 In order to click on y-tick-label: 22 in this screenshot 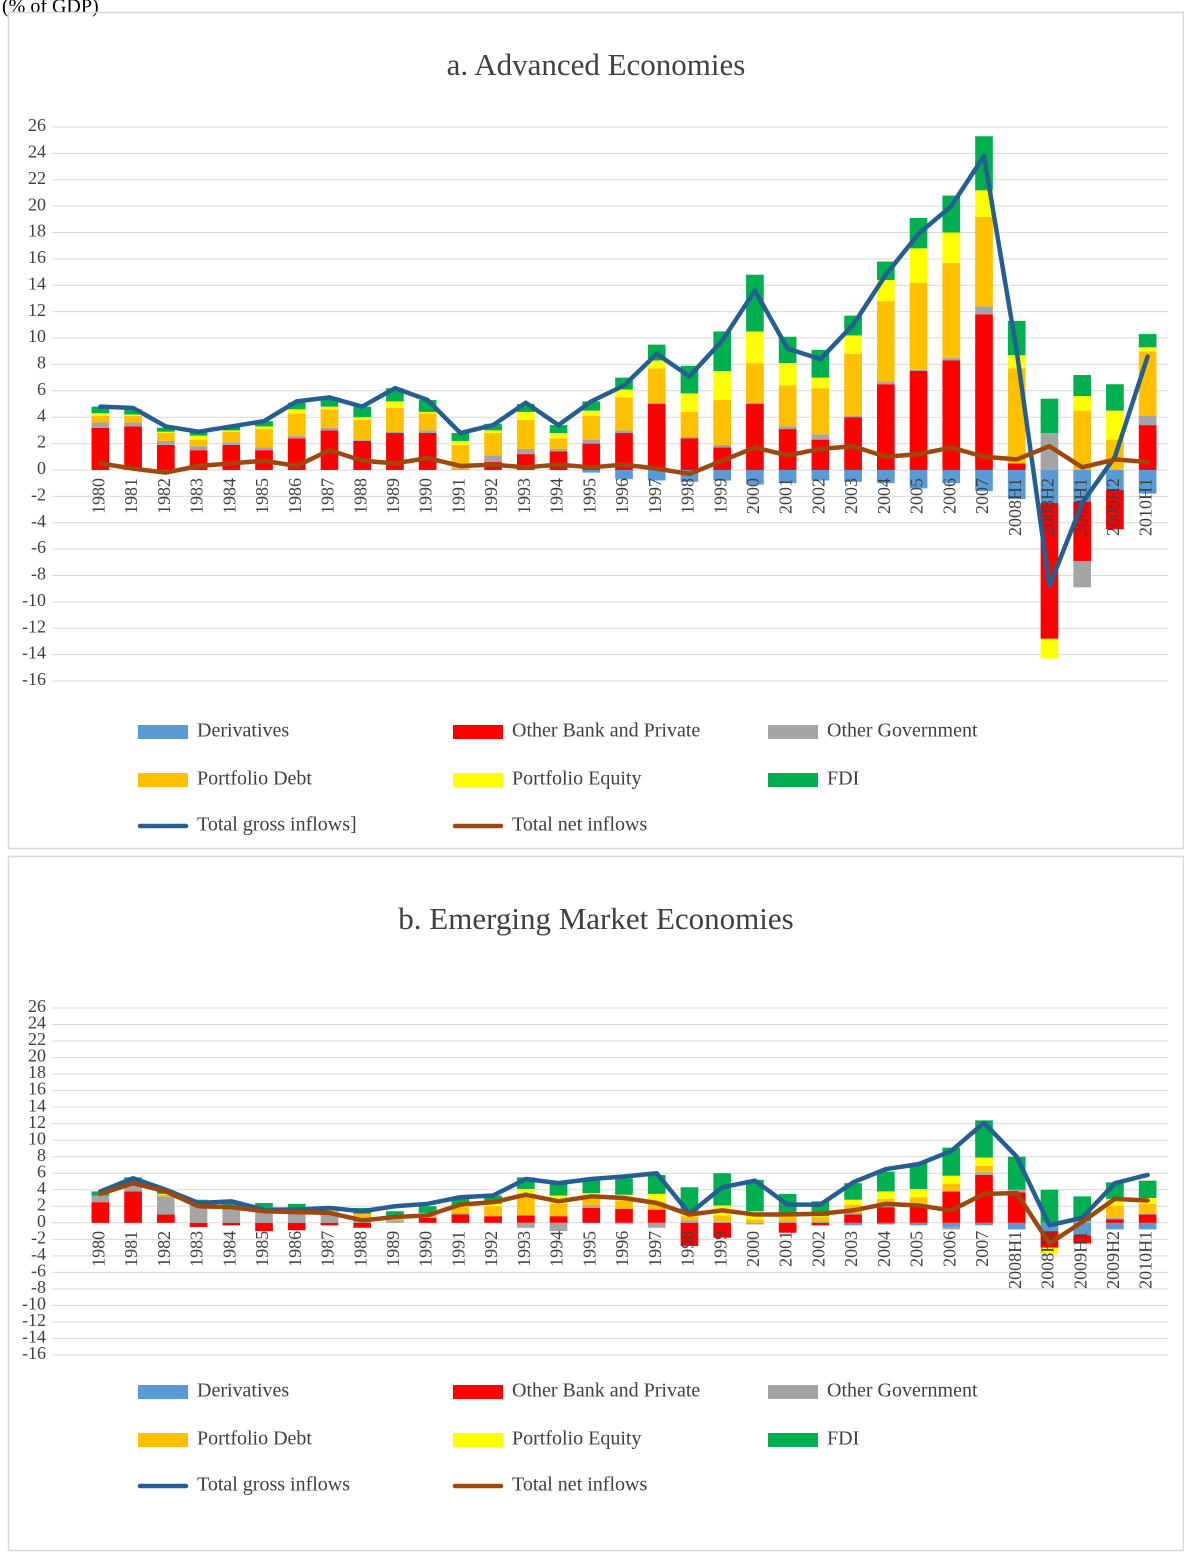, I will do `click(37, 1039)`.